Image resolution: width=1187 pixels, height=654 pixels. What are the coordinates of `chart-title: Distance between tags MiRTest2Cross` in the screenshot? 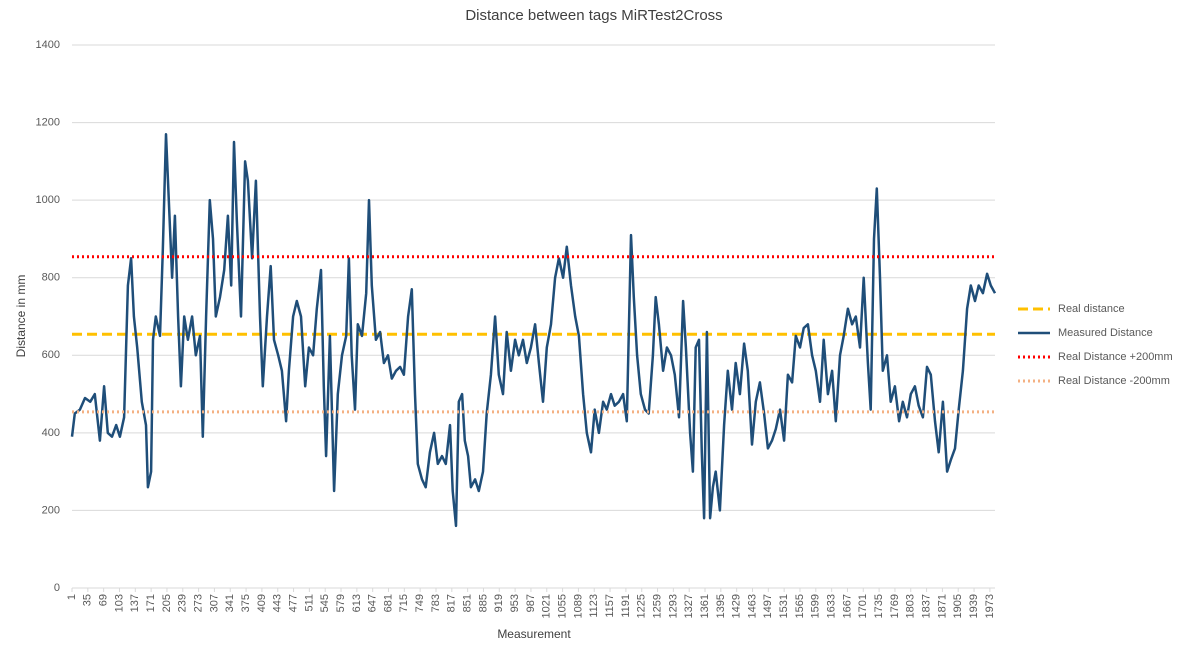 It's located at (593, 15).